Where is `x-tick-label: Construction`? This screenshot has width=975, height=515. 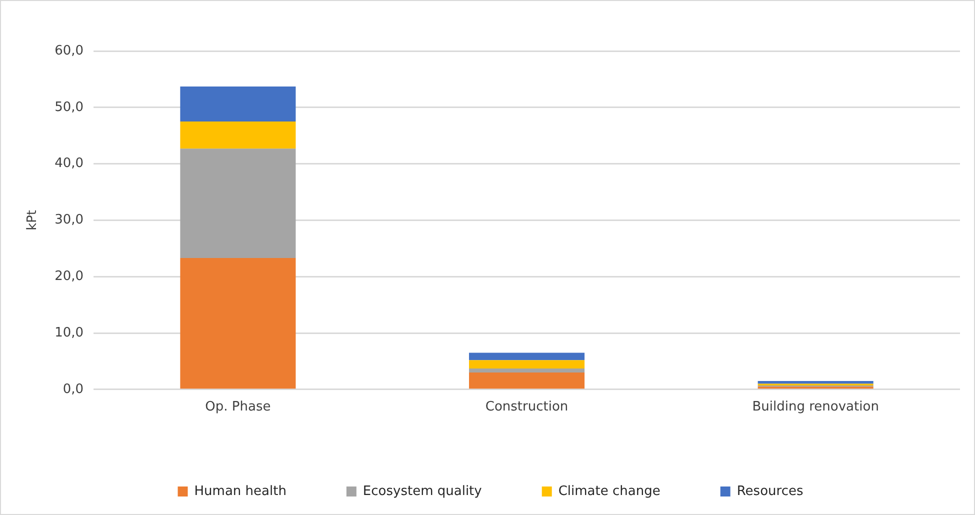 x-tick-label: Construction is located at coordinates (526, 407).